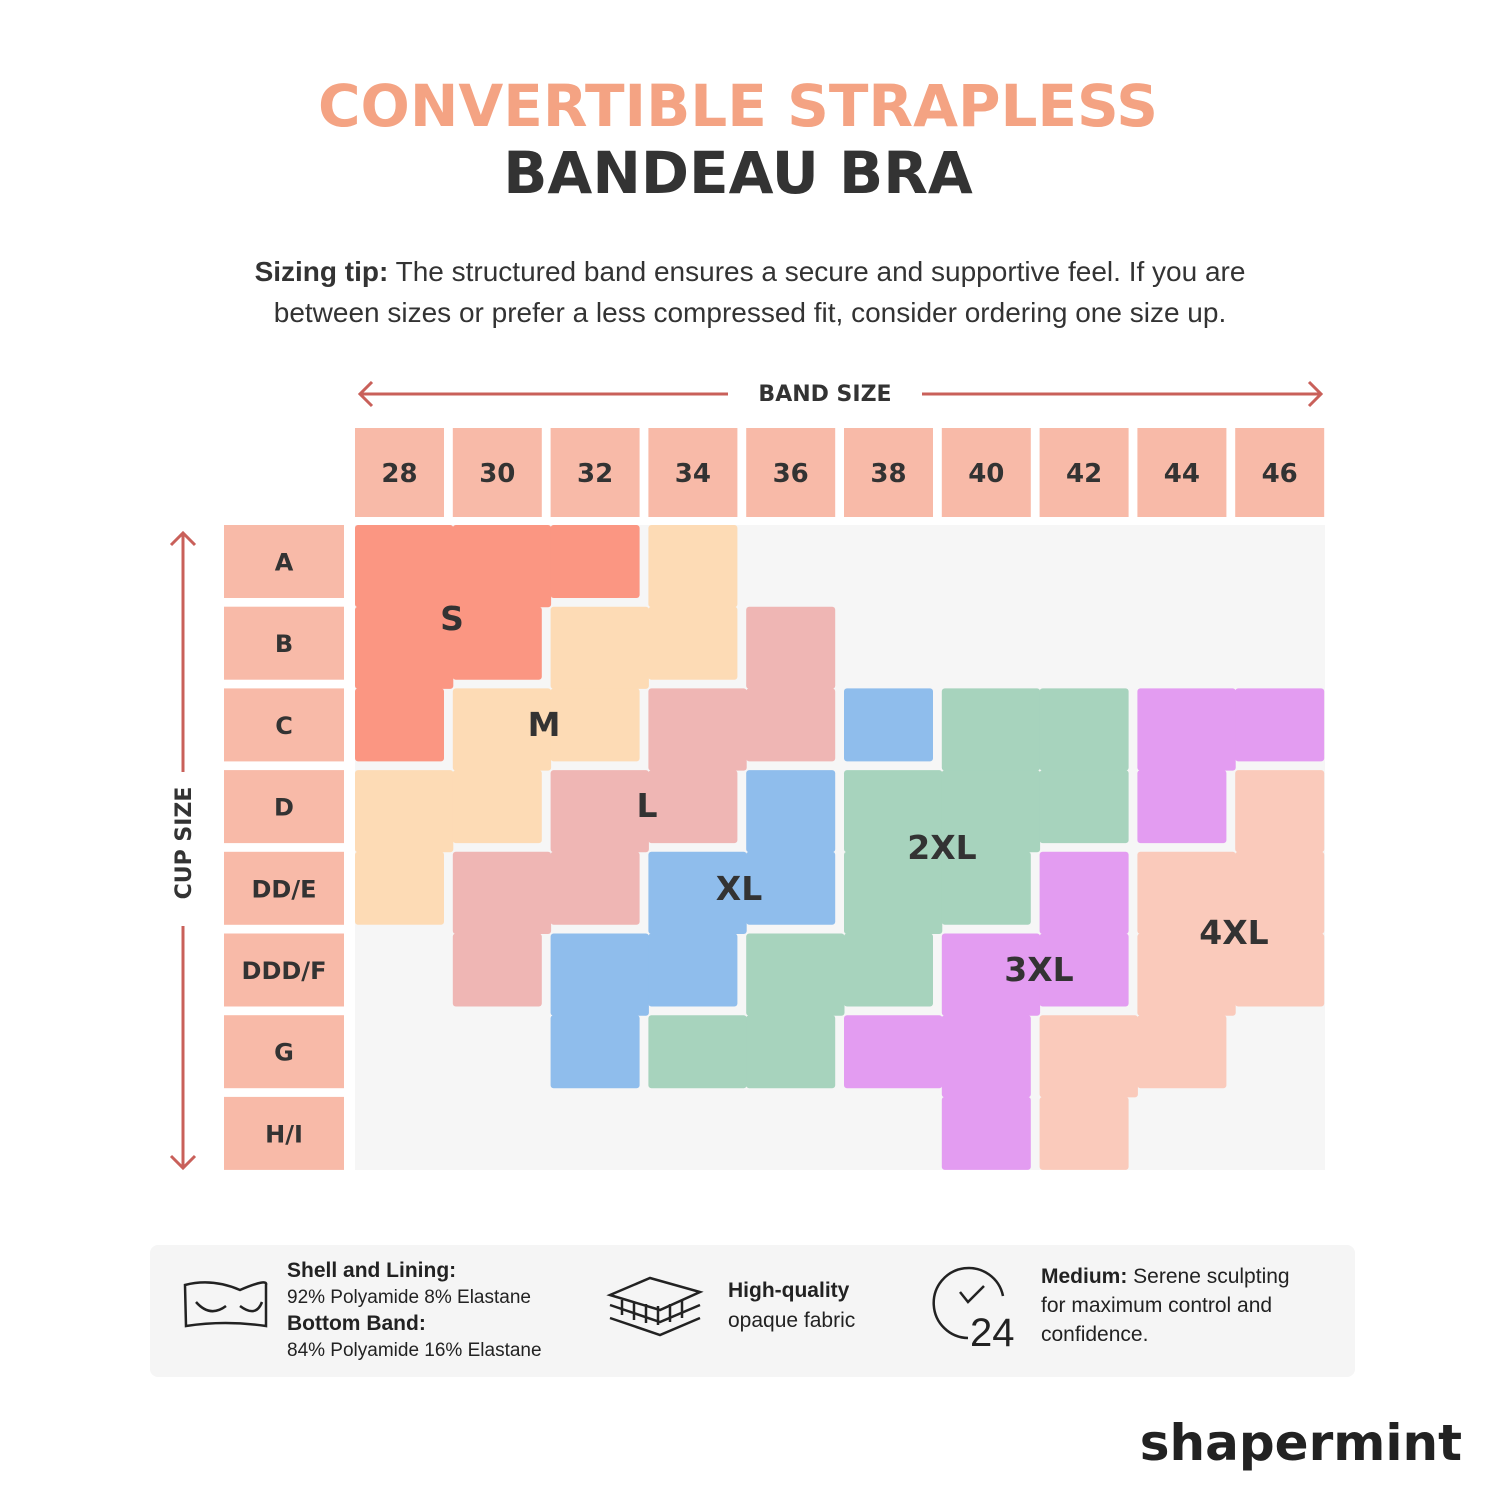 The height and width of the screenshot is (1500, 1500). What do you see at coordinates (284, 971) in the screenshot?
I see `cup-label: DDD/F` at bounding box center [284, 971].